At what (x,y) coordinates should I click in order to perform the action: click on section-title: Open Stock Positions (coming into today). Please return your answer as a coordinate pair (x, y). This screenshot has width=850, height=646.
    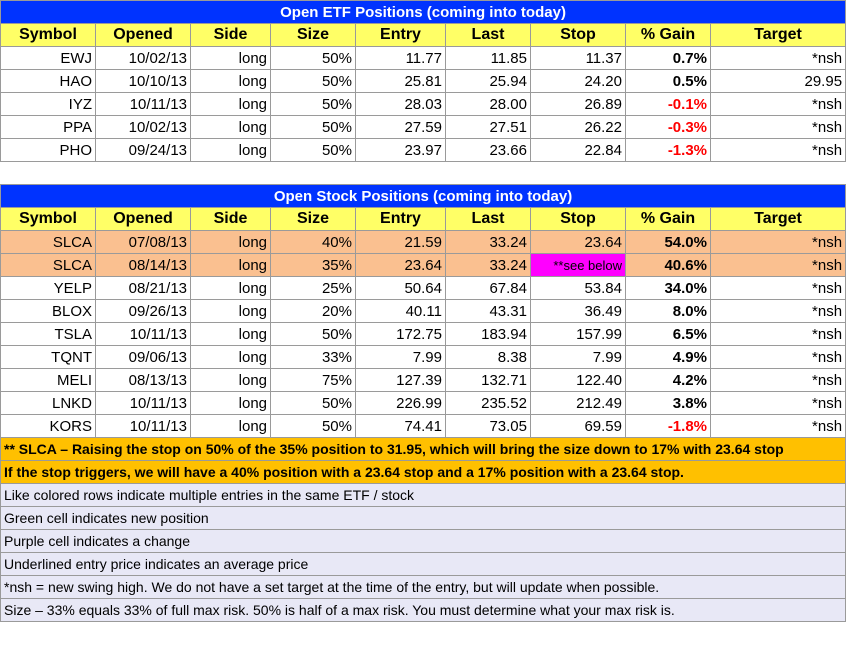
    Looking at the image, I should click on (423, 196).